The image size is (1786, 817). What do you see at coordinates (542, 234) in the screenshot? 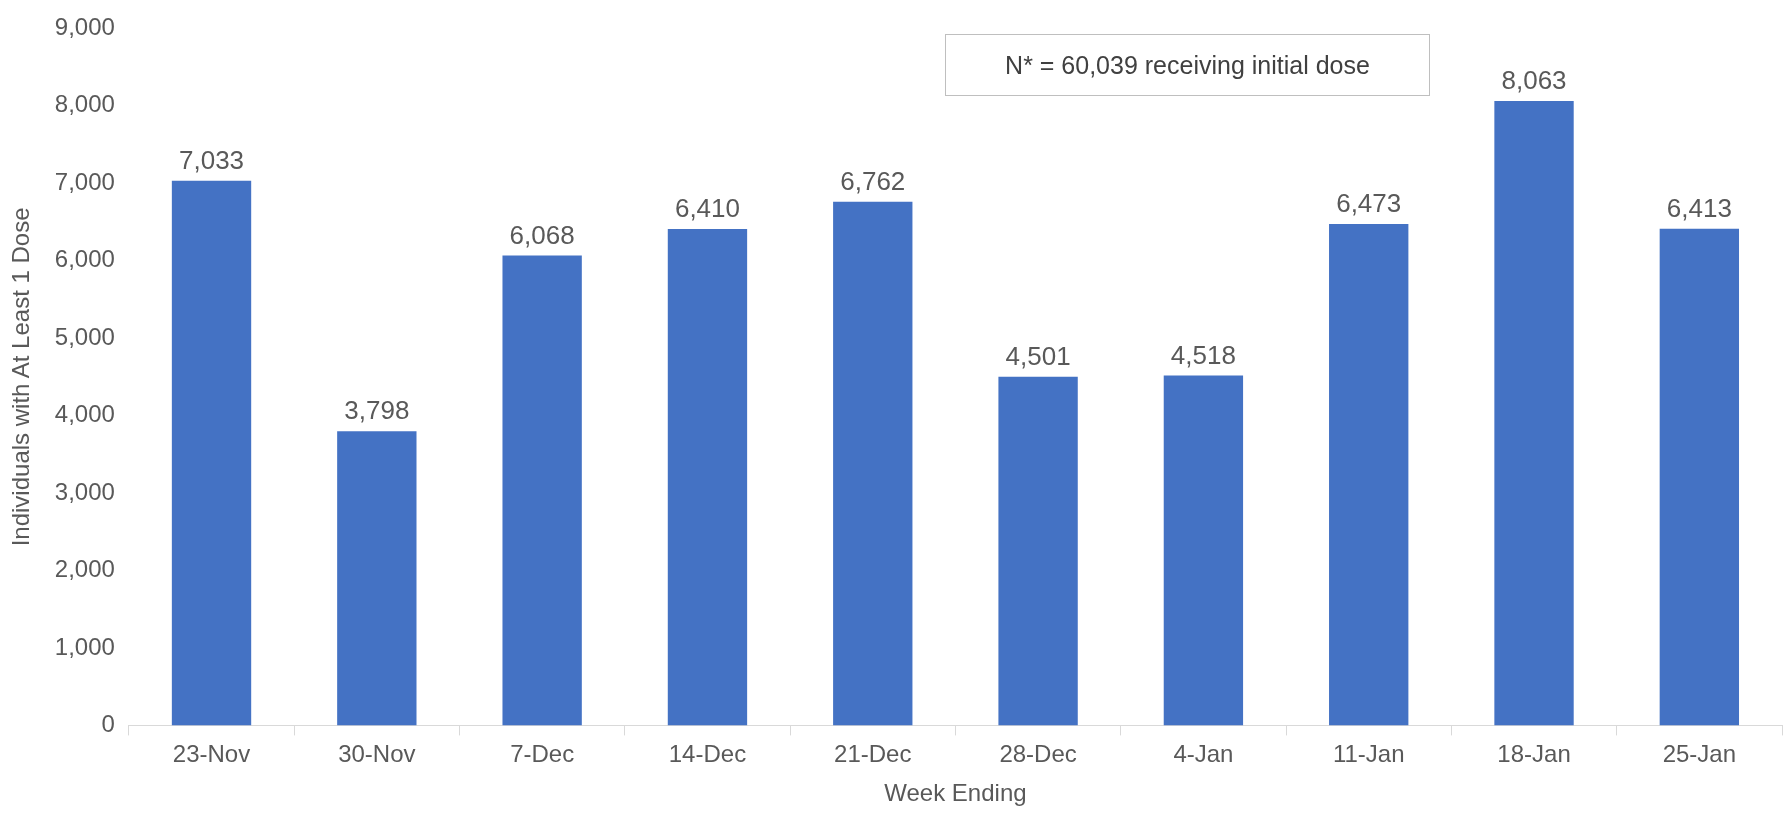
I see `data-label: 6,068` at bounding box center [542, 234].